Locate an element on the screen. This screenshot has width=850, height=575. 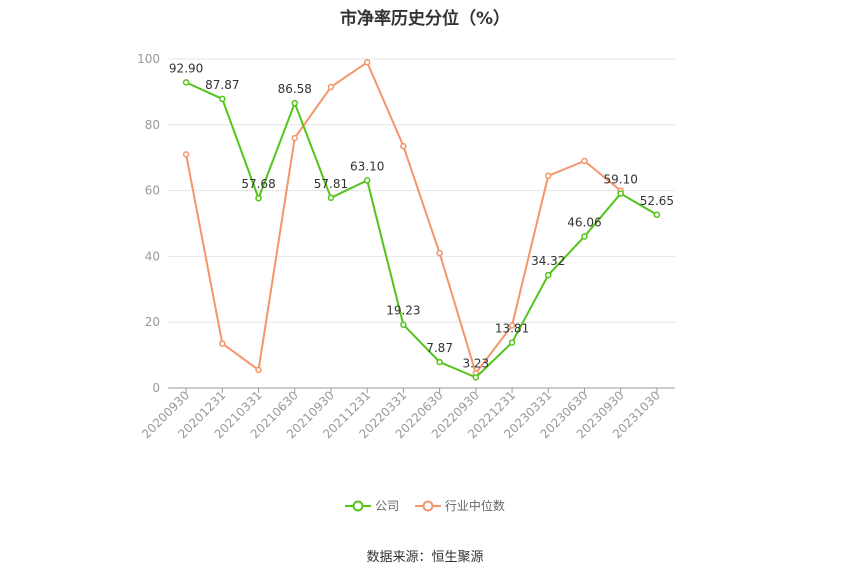
data-label: 92.90 is located at coordinates (186, 68).